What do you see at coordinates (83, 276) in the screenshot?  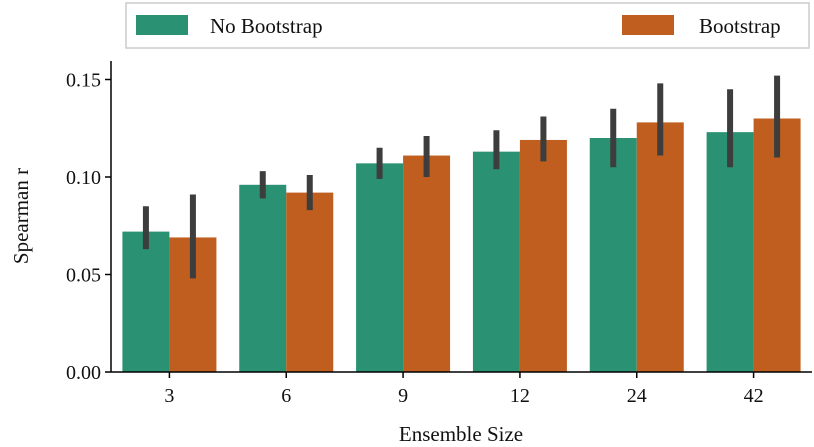 I see `y-tick-label-0.05: 0.05` at bounding box center [83, 276].